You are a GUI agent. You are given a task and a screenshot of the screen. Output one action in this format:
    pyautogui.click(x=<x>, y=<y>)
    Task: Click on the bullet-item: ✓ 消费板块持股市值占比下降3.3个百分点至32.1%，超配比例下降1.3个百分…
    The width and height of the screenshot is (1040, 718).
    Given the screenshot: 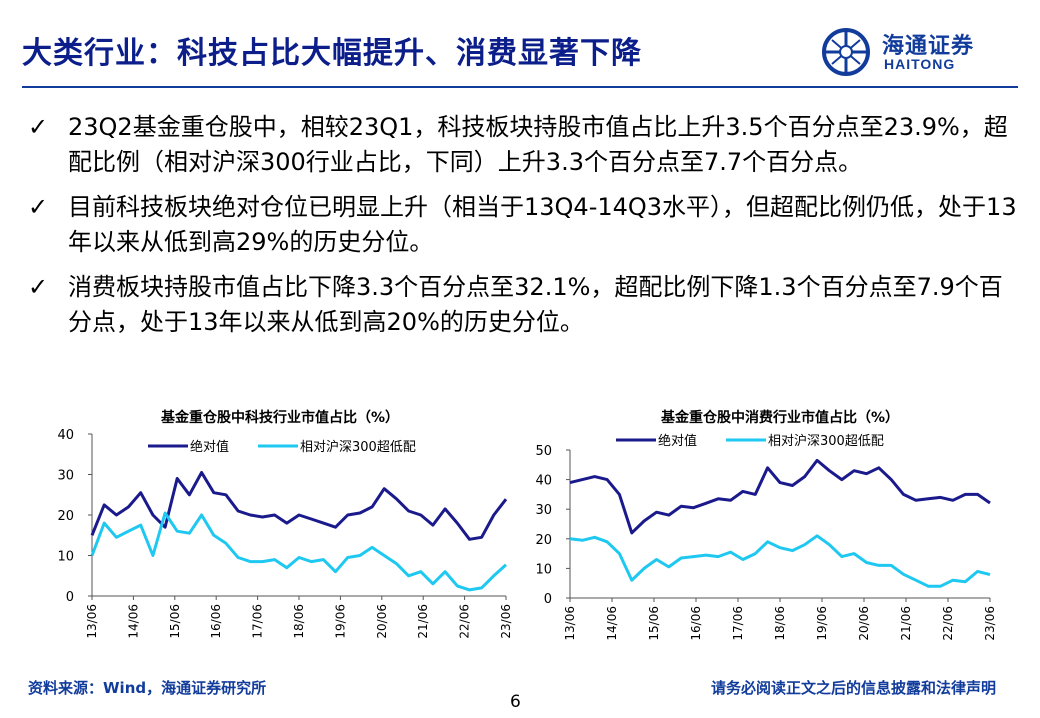 What is the action you would take?
    pyautogui.click(x=523, y=305)
    